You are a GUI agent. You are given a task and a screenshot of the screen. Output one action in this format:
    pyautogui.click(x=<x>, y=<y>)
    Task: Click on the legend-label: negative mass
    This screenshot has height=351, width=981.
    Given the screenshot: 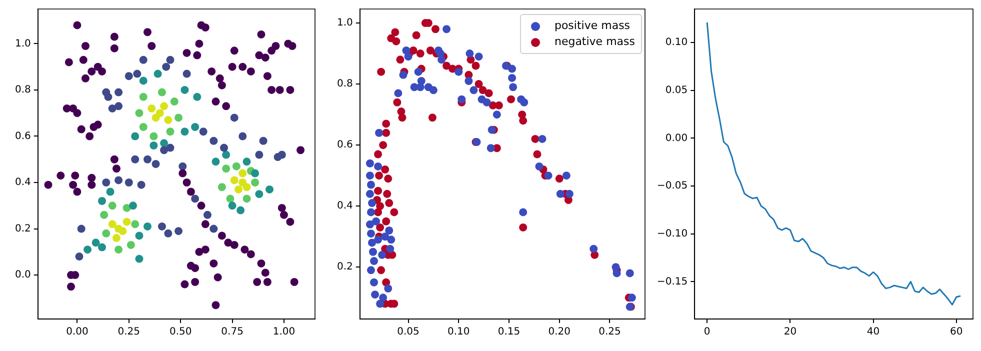 What is the action you would take?
    pyautogui.click(x=594, y=42)
    